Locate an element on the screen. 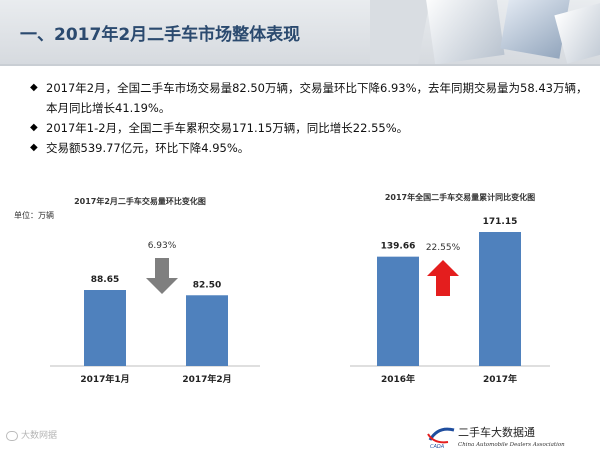 This screenshot has width=600, height=450. category-label: 2016年 is located at coordinates (398, 379).